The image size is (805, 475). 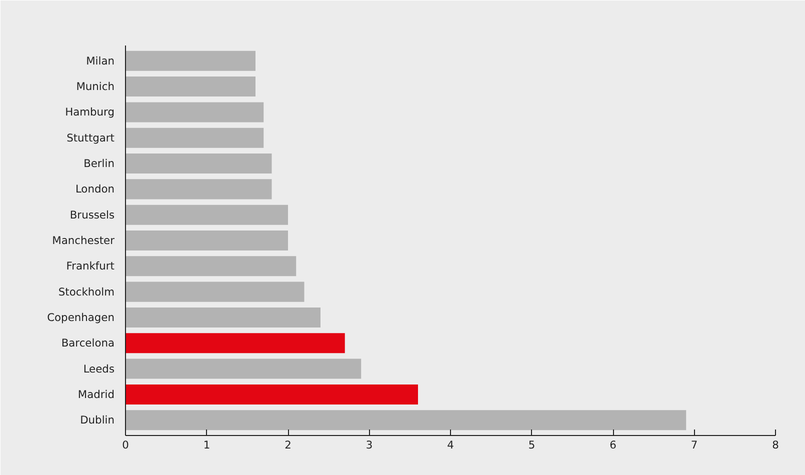 I want to click on y-tick-label: Frankfurt, so click(x=90, y=266).